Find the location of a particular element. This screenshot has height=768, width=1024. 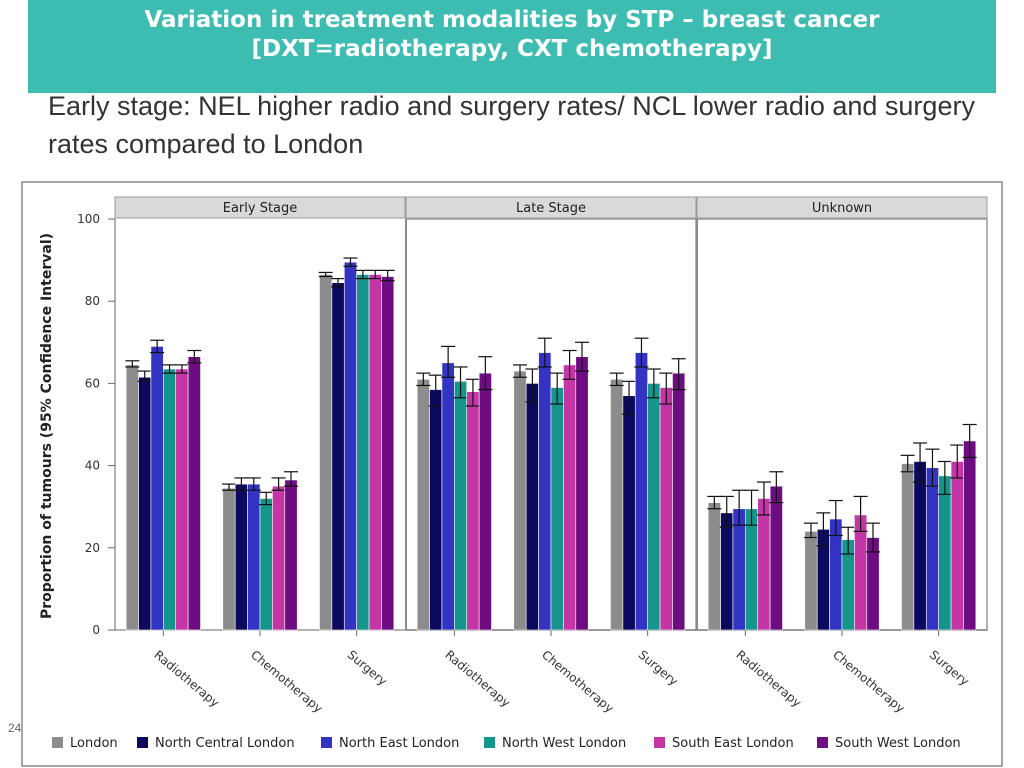

slide-number: 24 is located at coordinates (15, 728).